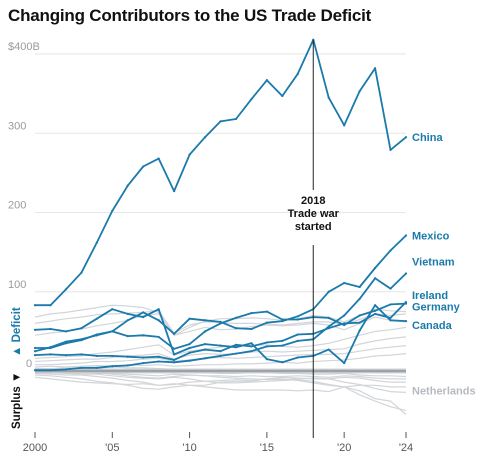 The image size is (478, 467). What do you see at coordinates (282, 96) in the screenshot?
I see `china-point-2016` at bounding box center [282, 96].